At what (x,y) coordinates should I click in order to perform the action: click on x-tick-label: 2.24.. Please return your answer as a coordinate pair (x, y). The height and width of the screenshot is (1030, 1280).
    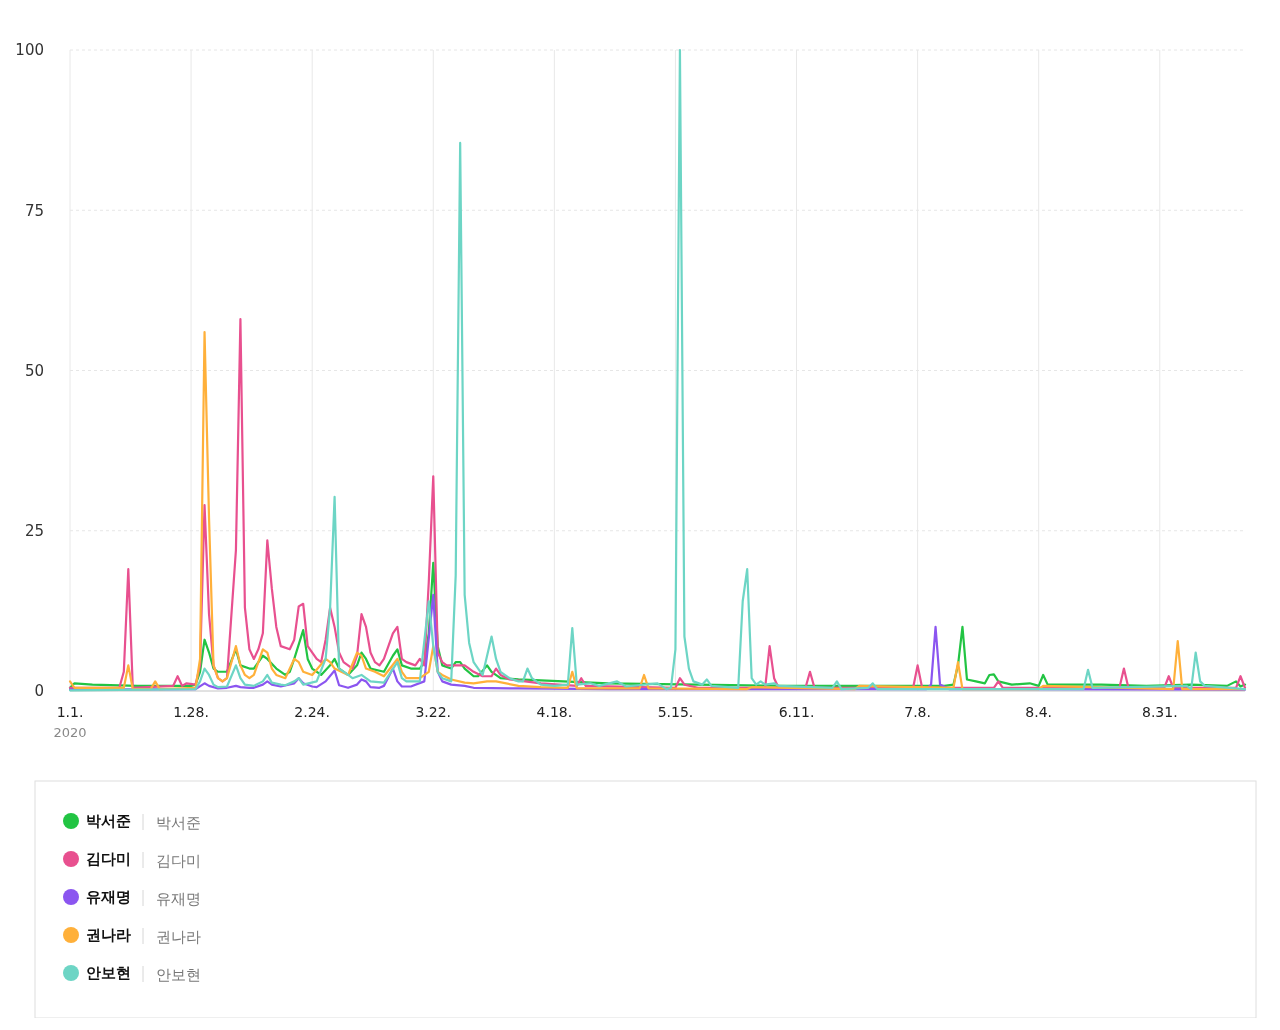
    Looking at the image, I should click on (312, 712).